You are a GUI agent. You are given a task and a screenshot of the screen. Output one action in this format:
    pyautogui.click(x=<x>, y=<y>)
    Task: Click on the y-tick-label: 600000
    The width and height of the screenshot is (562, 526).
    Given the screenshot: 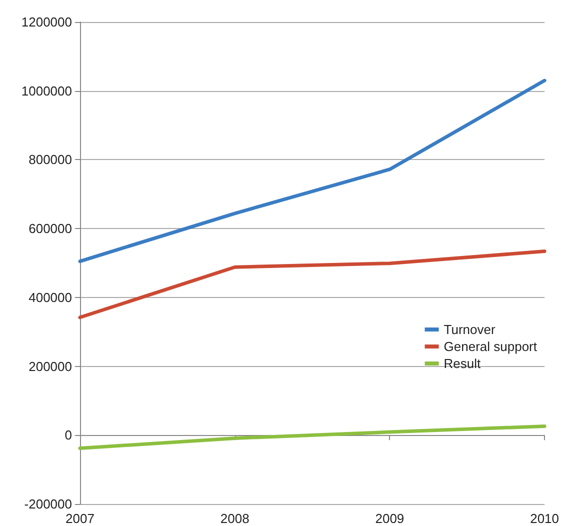 What is the action you would take?
    pyautogui.click(x=50, y=228)
    